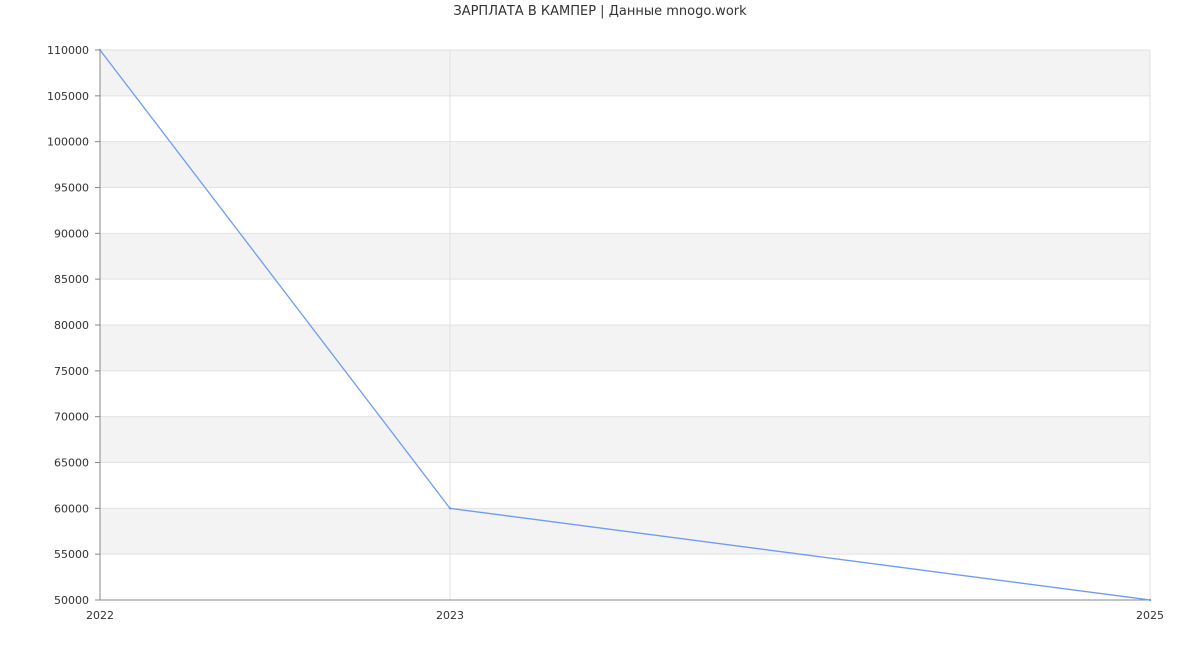  I want to click on y-tick-label: 80000, so click(71, 325).